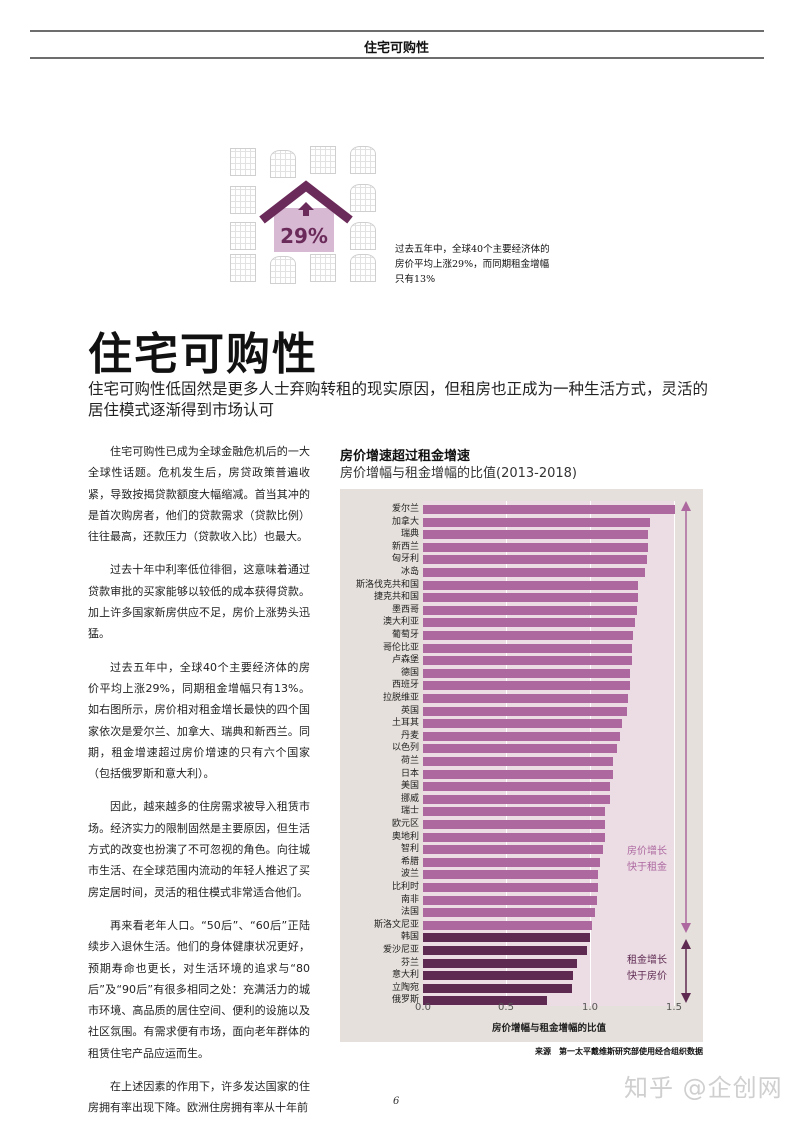 This screenshot has width=793, height=1131. I want to click on running-header: 住宅可购性, so click(396, 48).